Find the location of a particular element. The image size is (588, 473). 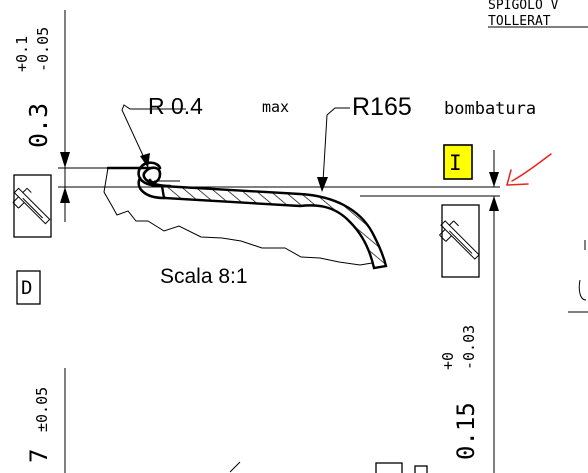

callout-radius-crown-suffix: bombatura is located at coordinates (490, 109).